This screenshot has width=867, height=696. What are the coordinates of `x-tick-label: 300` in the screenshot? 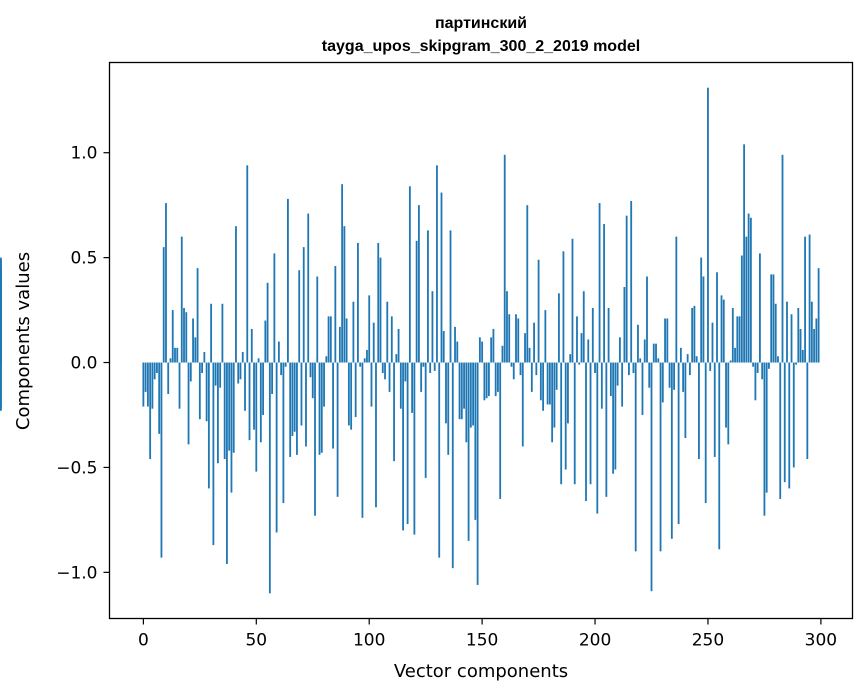 It's located at (821, 641).